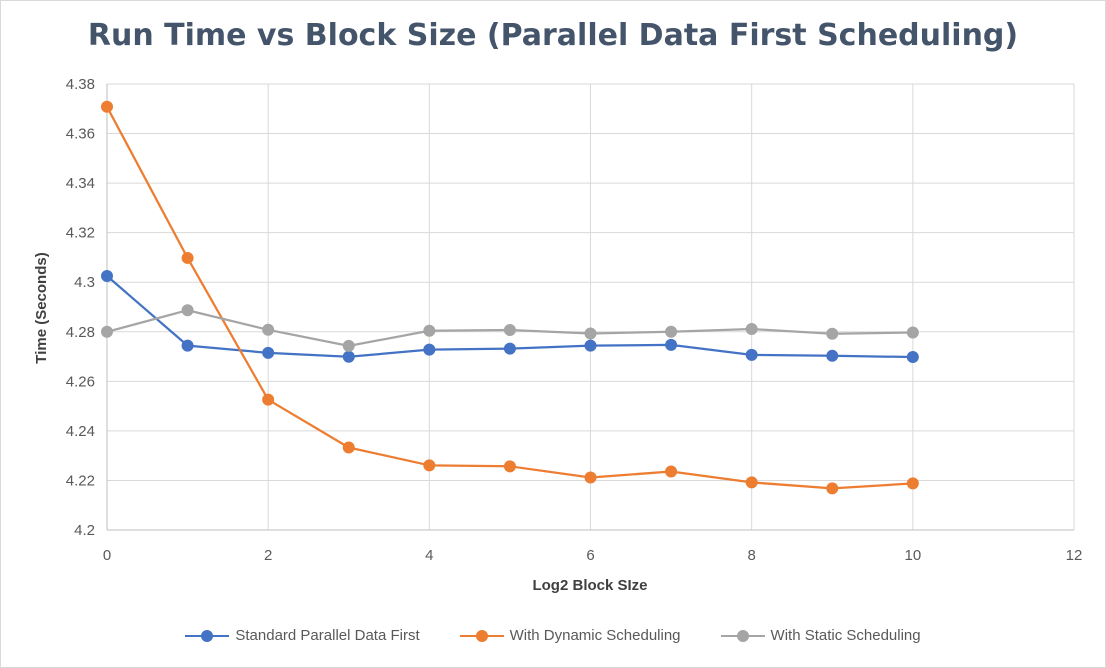 This screenshot has width=1106, height=668. I want to click on y-tick-label: 4.24, so click(80, 431).